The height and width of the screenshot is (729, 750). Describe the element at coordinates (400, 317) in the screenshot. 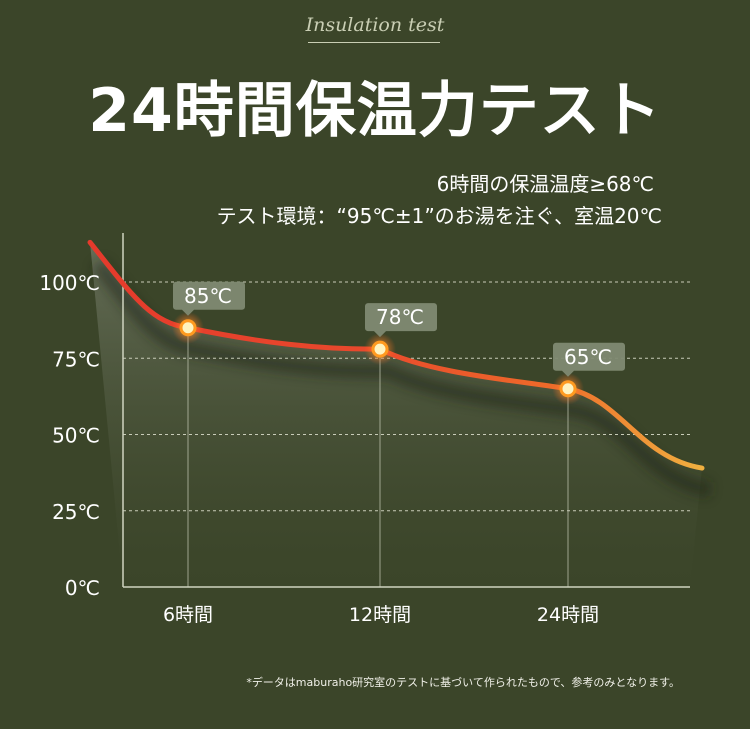

I see `data-label: 78℃` at that location.